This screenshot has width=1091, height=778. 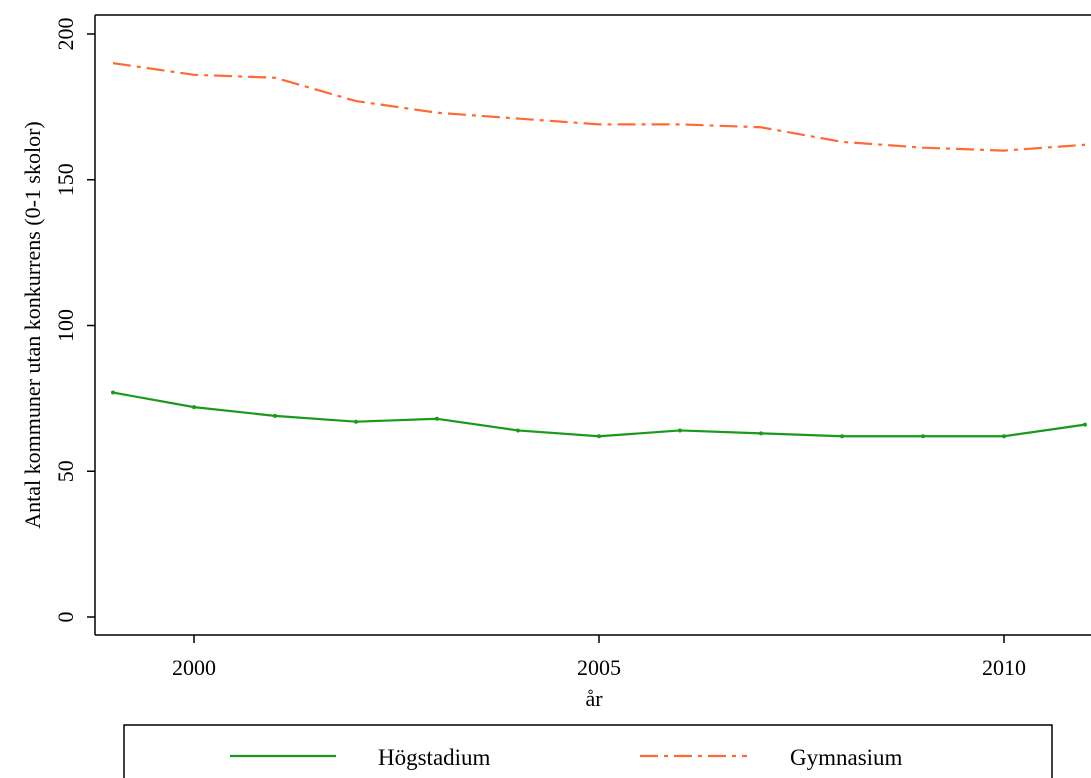 I want to click on y-tick-label: 100, so click(x=65, y=325).